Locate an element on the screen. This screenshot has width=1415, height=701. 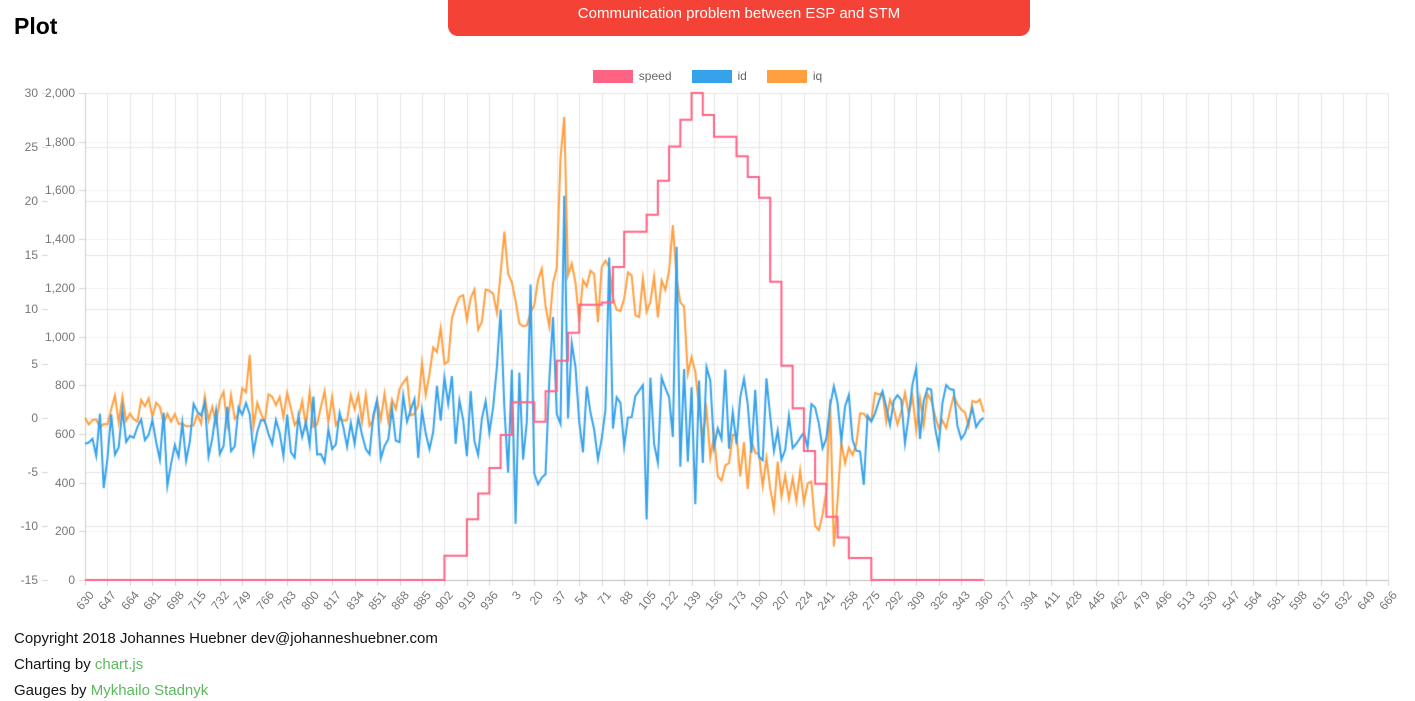
charting-credit-line: Charting by chart.js is located at coordinates (78, 665).